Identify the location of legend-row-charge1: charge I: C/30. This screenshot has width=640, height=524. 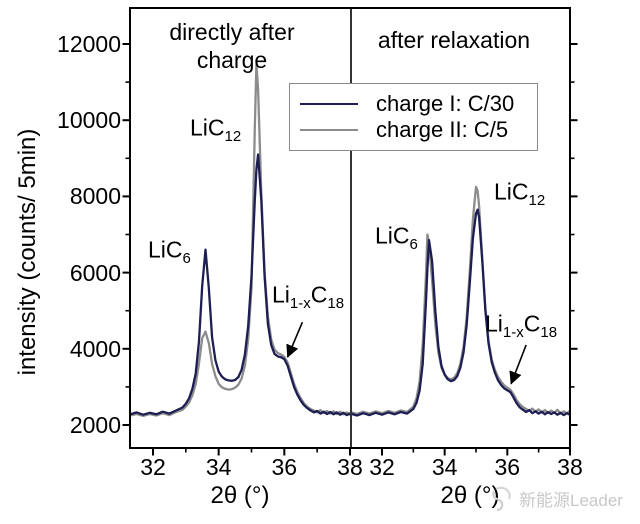
(415, 103).